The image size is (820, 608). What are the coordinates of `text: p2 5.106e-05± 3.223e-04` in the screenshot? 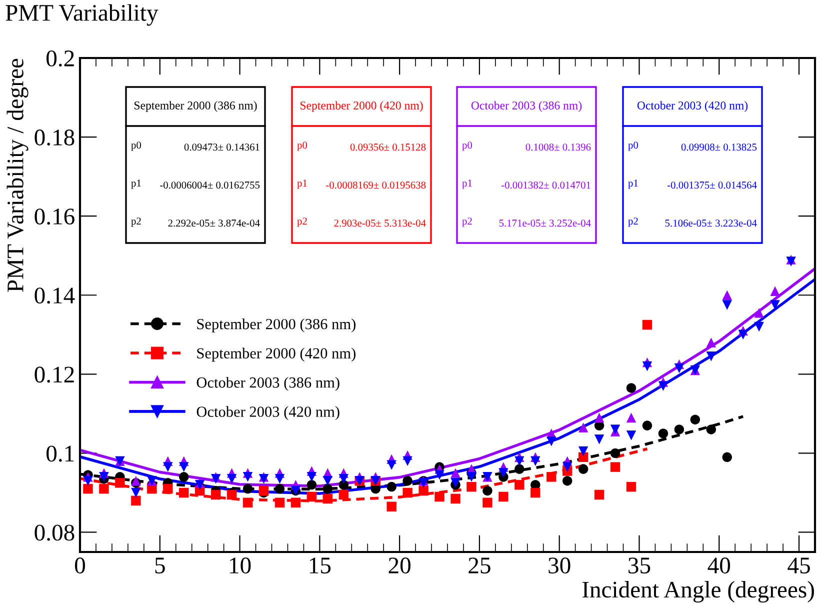 It's located at (692, 222).